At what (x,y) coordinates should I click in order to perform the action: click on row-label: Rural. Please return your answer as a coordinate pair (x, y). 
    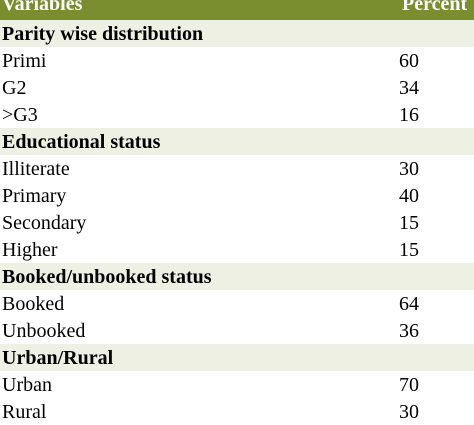
    Looking at the image, I should click on (24, 411).